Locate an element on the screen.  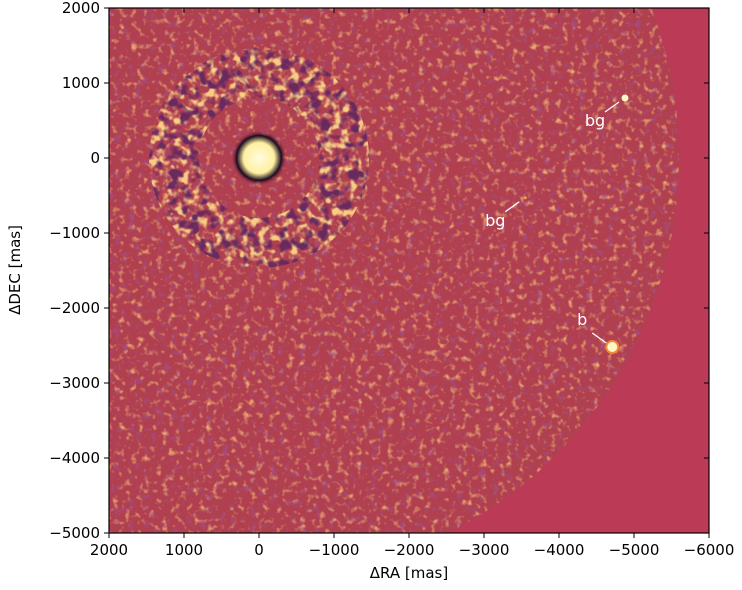
x-tick-label: −5000 is located at coordinates (634, 550).